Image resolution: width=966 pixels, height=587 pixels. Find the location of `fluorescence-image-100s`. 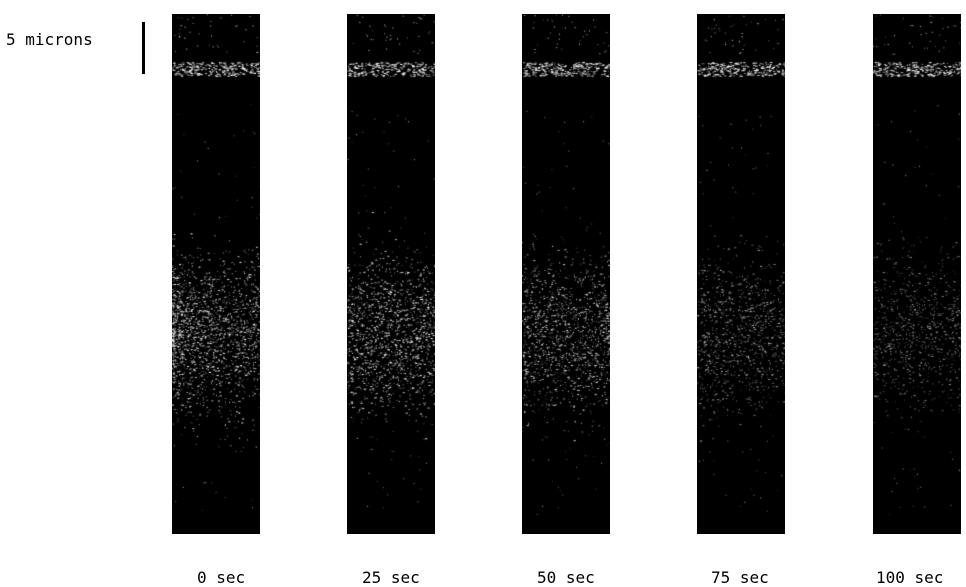

fluorescence-image-100s is located at coordinates (917, 274).